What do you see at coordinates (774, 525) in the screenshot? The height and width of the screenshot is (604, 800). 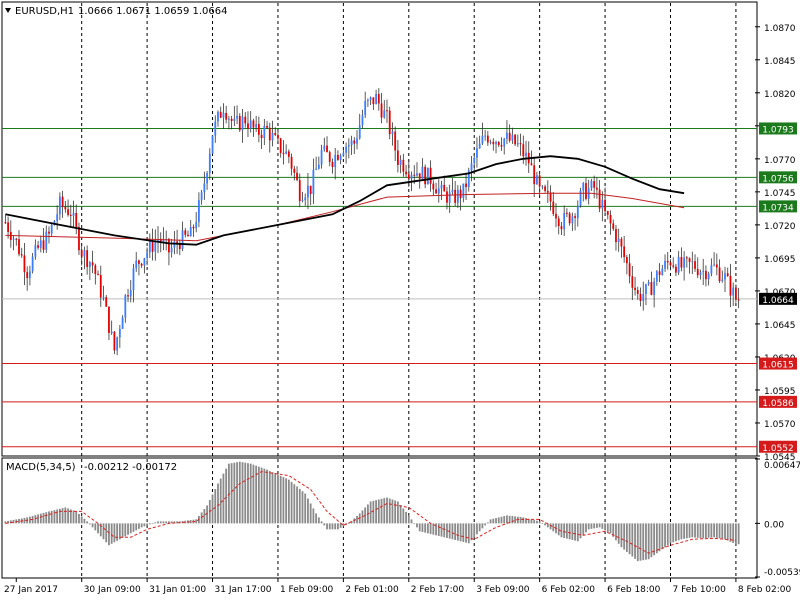 I see `macd-tick-label: 0.00` at bounding box center [774, 525].